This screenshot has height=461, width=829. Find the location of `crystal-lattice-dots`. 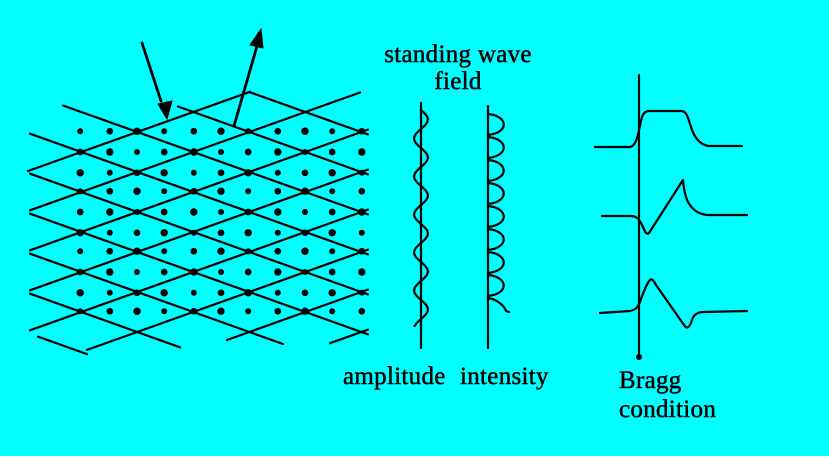

crystal-lattice-dots is located at coordinates (221, 221).